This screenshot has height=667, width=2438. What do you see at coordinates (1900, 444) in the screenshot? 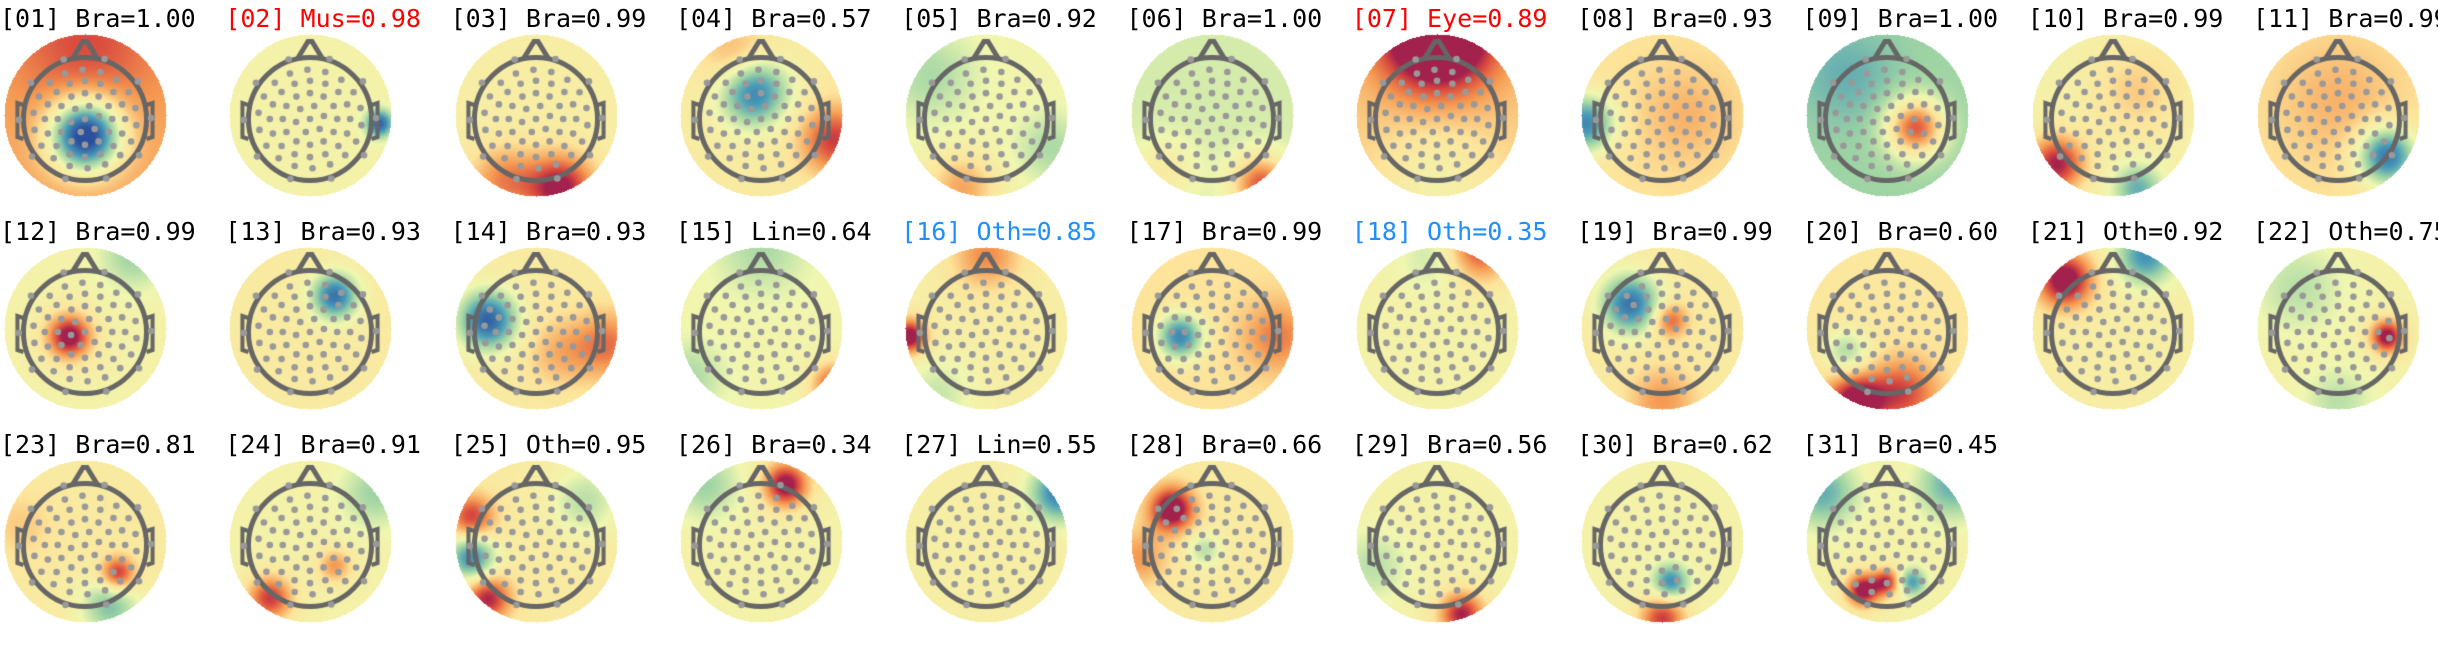
I see `component-title: [31] Bra=0.45` at bounding box center [1900, 444].